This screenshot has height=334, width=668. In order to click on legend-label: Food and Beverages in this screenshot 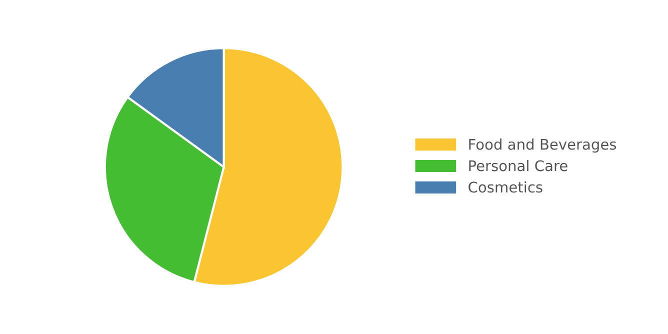, I will do `click(542, 145)`.